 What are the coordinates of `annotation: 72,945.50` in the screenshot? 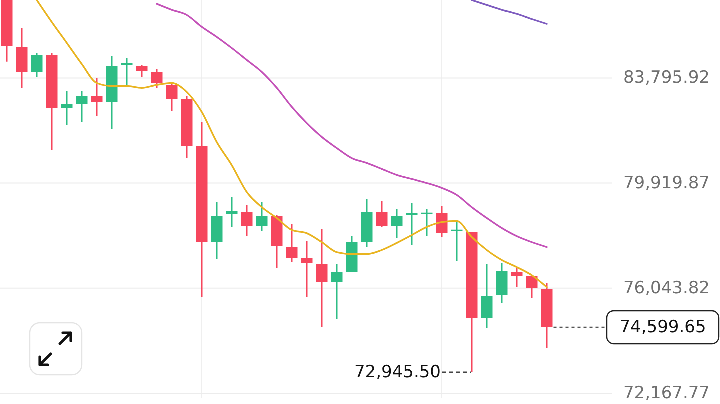 It's located at (397, 372).